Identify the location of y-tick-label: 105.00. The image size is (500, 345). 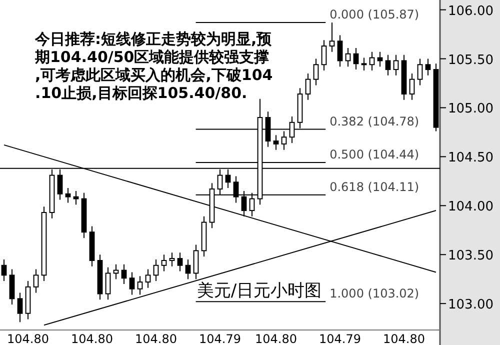
(471, 109).